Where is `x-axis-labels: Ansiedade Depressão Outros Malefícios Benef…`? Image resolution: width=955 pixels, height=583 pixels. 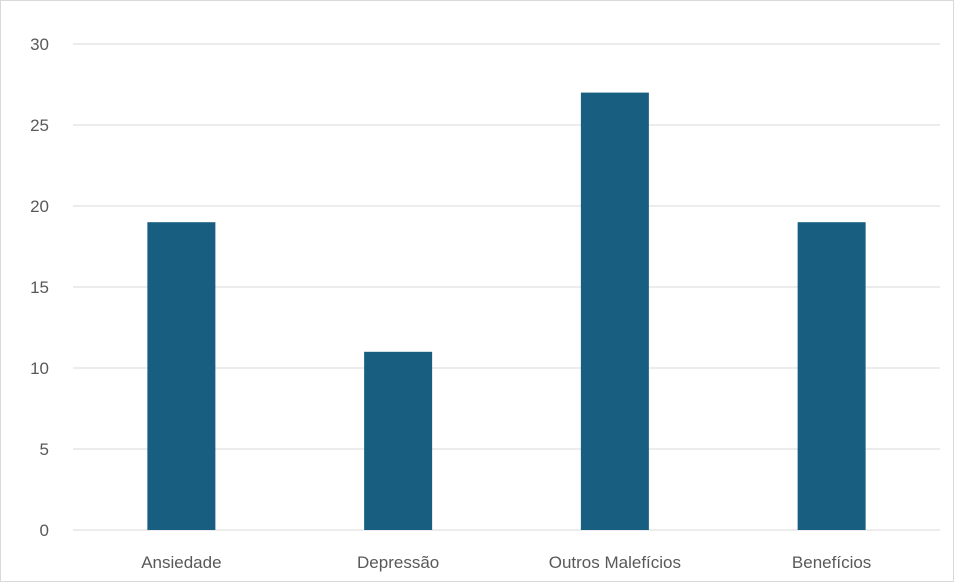 x-axis-labels: Ansiedade Depressão Outros Malefícios Benef… is located at coordinates (506, 562).